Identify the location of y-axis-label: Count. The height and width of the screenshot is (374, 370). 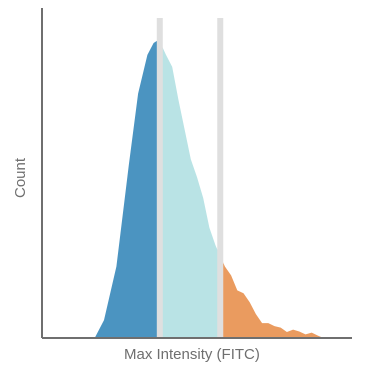
(20, 178).